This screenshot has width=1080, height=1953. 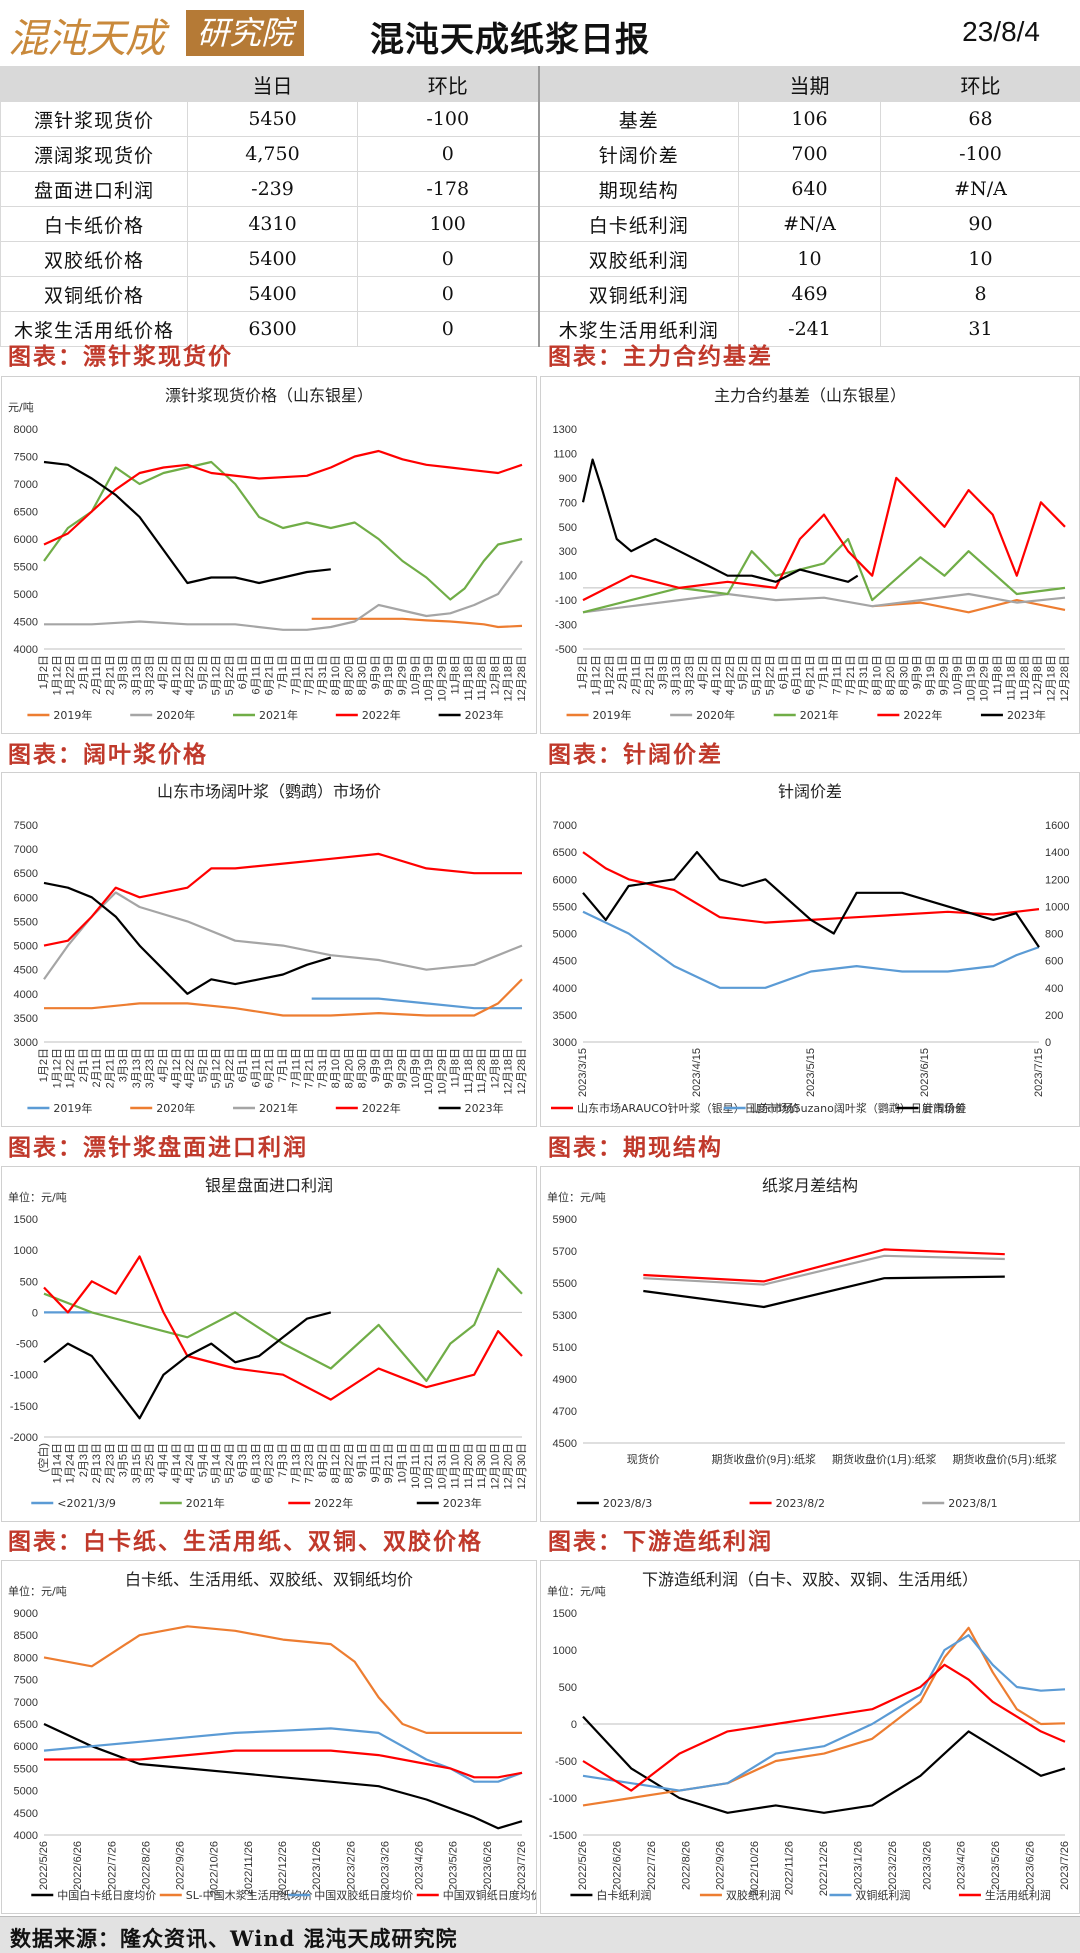 I want to click on cell-value: 68, so click(x=980, y=119).